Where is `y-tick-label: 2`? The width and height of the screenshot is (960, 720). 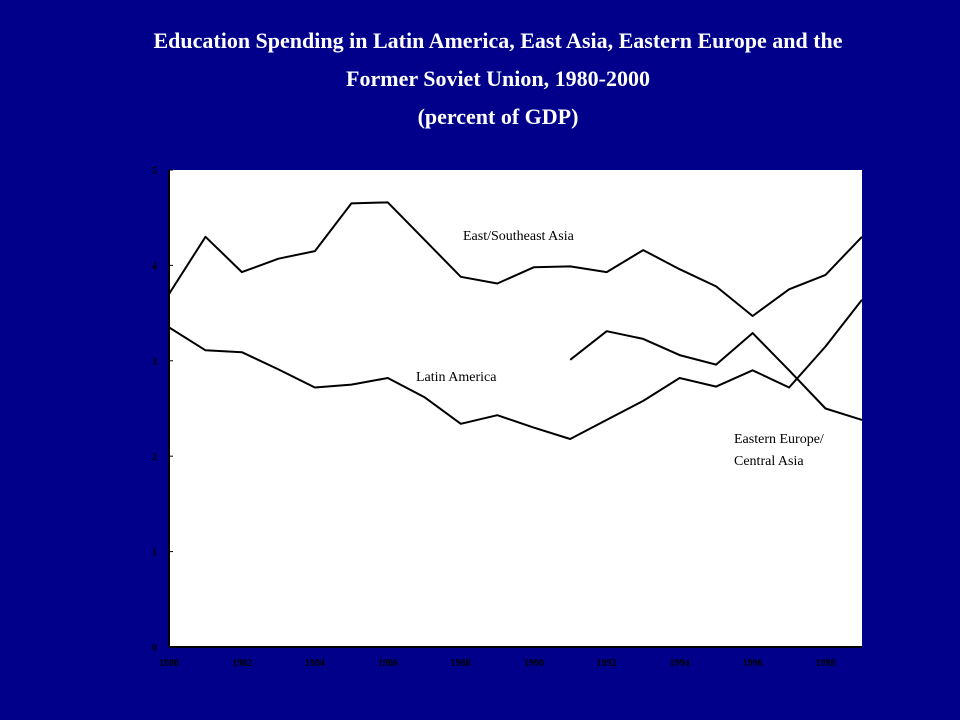
y-tick-label: 2 is located at coordinates (154, 457).